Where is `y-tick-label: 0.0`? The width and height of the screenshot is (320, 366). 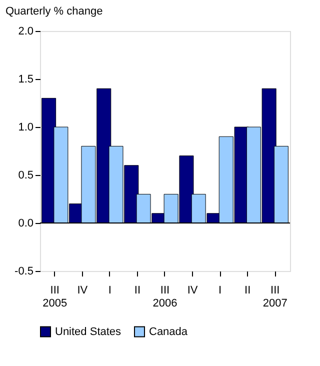 y-tick-label: 0.0 is located at coordinates (26, 224).